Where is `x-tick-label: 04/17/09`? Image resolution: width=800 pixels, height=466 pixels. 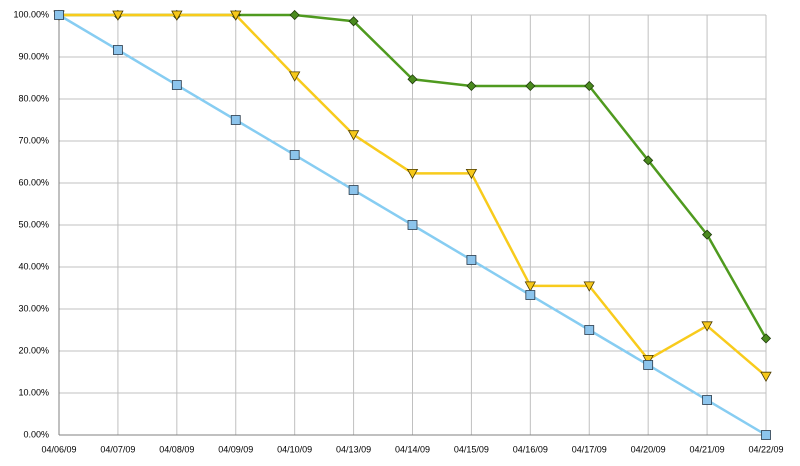
x-tick-label: 04/17/09 is located at coordinates (589, 449).